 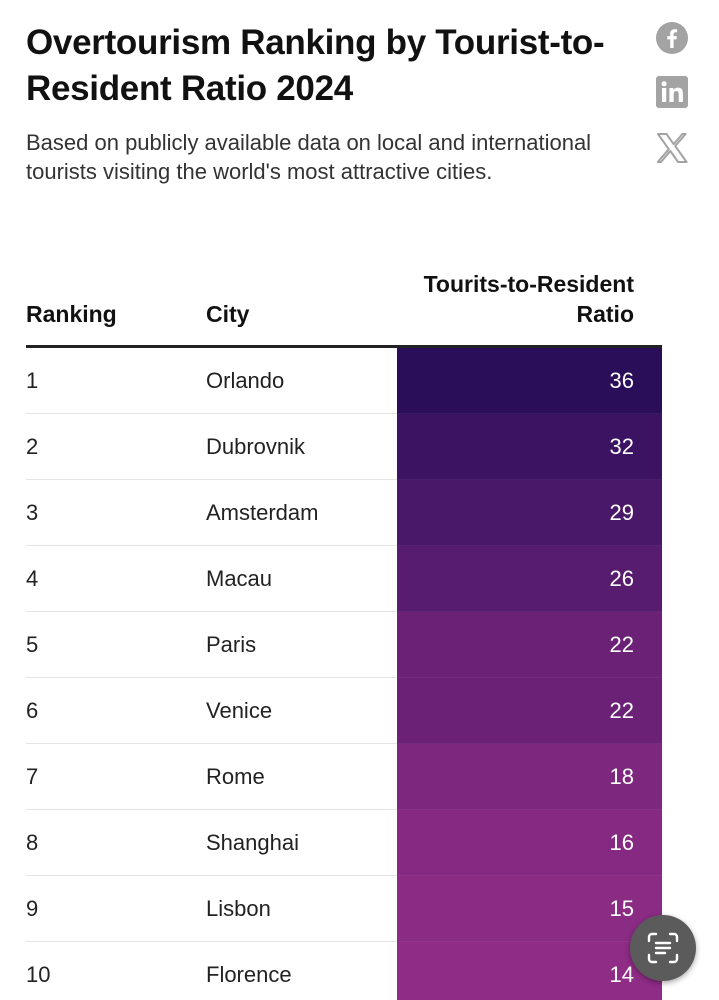 I want to click on cell-ranking: 9, so click(x=116, y=908).